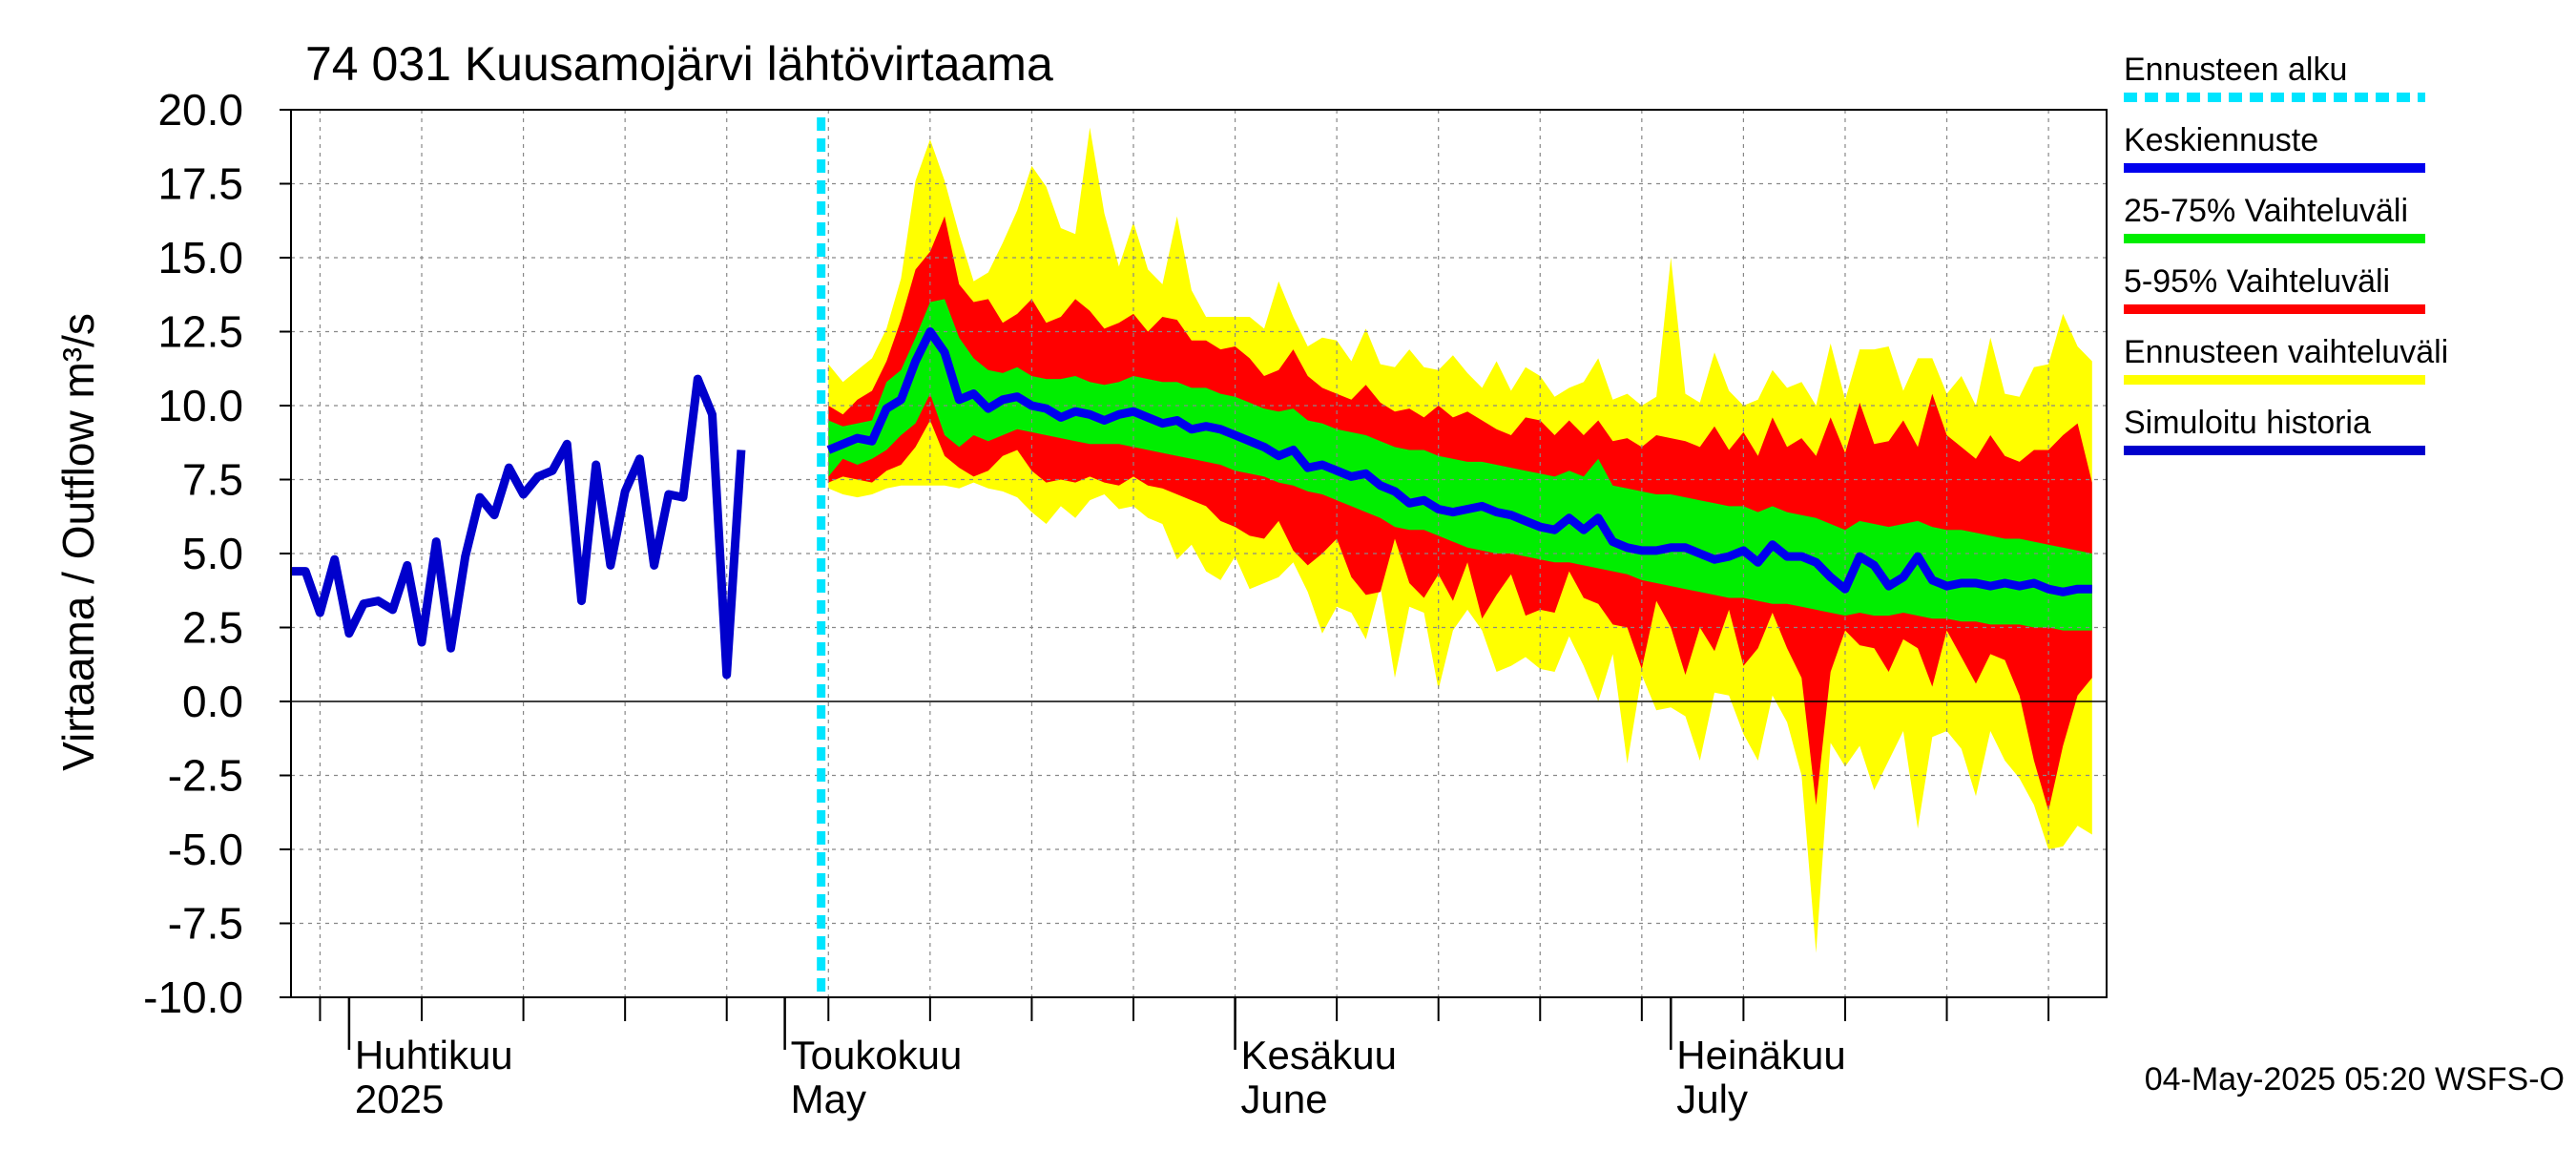 The height and width of the screenshot is (1150, 2576). I want to click on y-axis-label: Virtaama / Outflow m³/s, so click(78, 542).